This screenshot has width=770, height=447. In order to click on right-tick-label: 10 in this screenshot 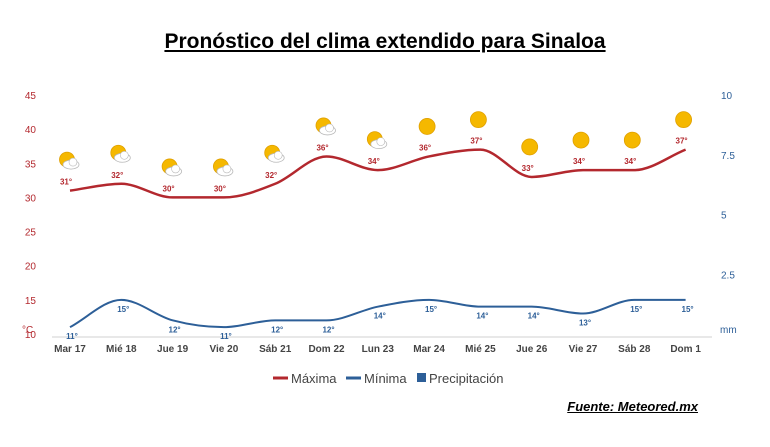, I will do `click(727, 96)`.